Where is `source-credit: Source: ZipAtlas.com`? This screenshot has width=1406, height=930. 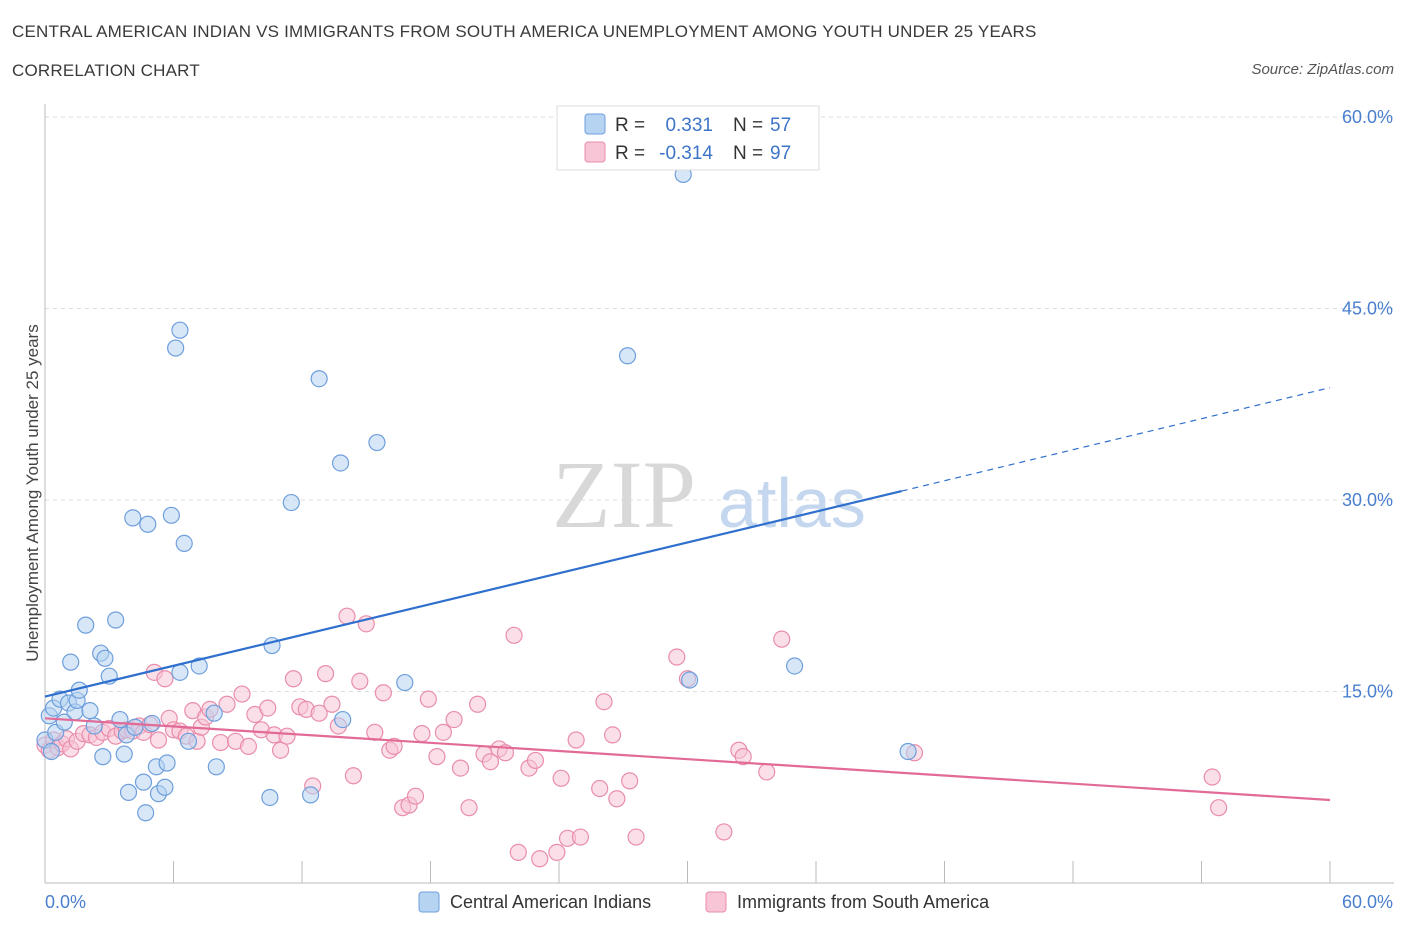 source-credit: Source: ZipAtlas.com is located at coordinates (1322, 69).